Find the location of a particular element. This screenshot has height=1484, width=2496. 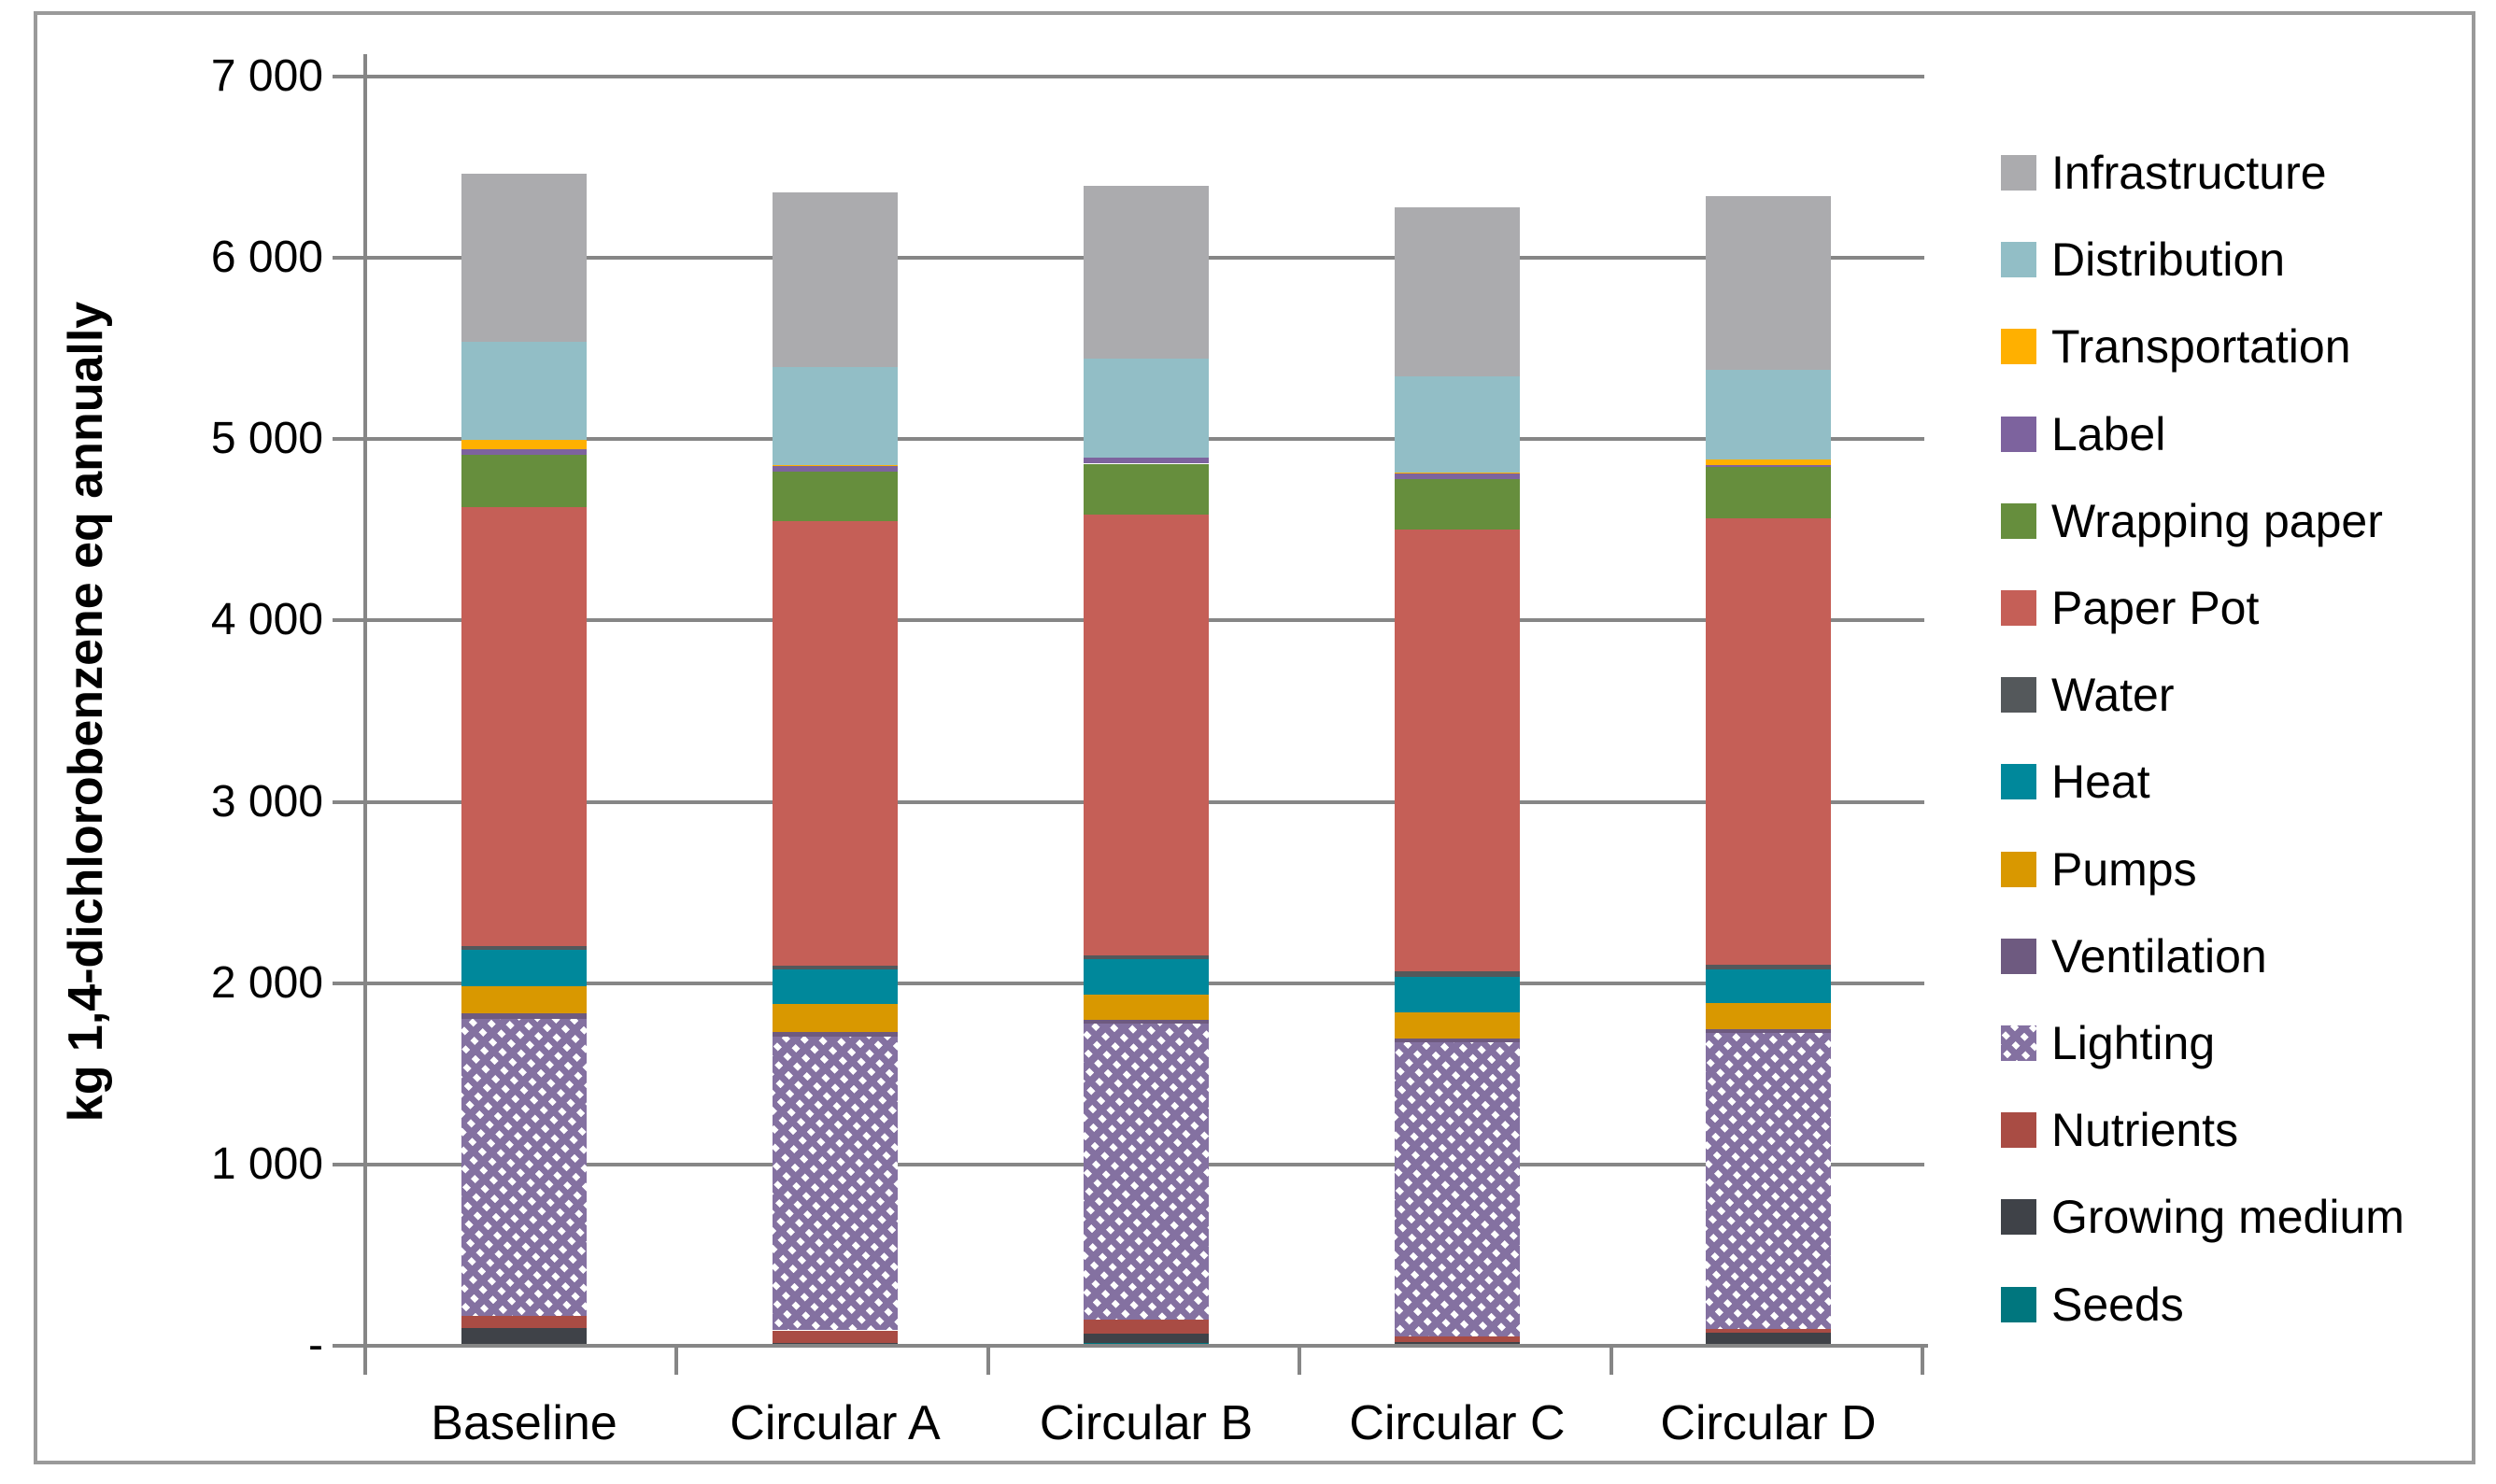

bar-segment-label-baseline is located at coordinates (524, 451).